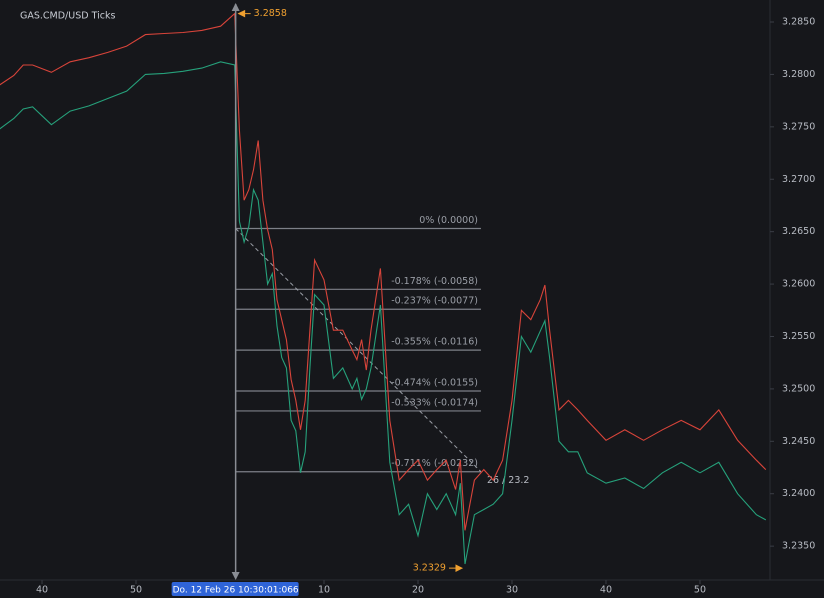 The image size is (824, 598). I want to click on x-tick-label: 20, so click(418, 590).